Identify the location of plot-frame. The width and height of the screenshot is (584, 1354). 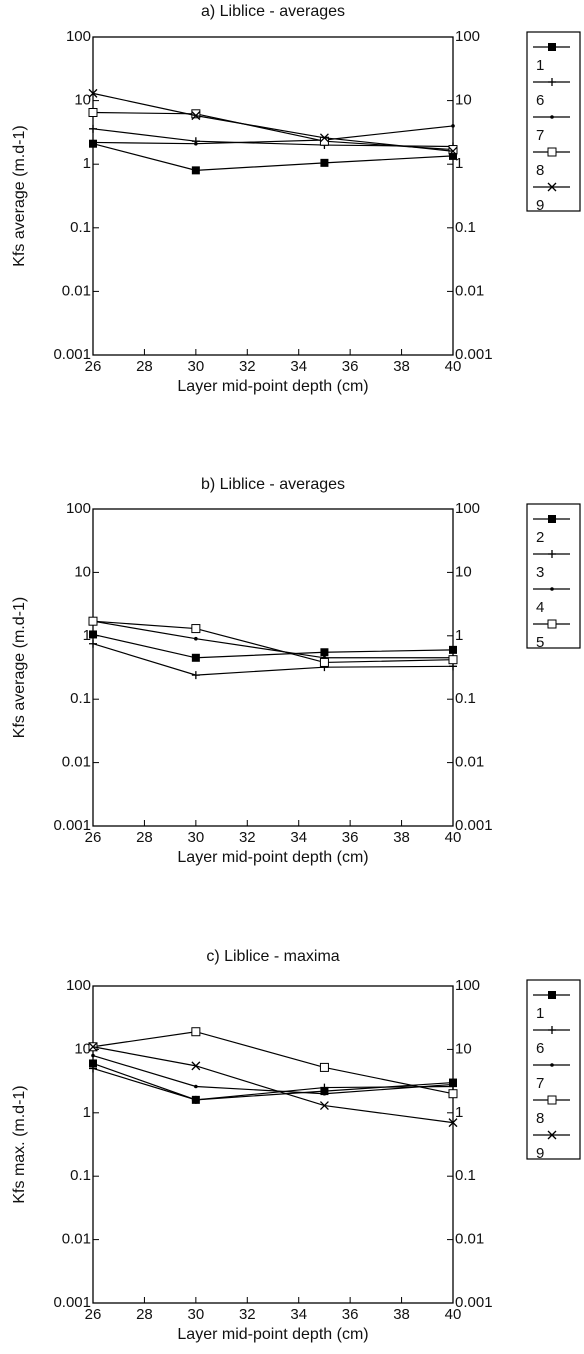
(273, 1144).